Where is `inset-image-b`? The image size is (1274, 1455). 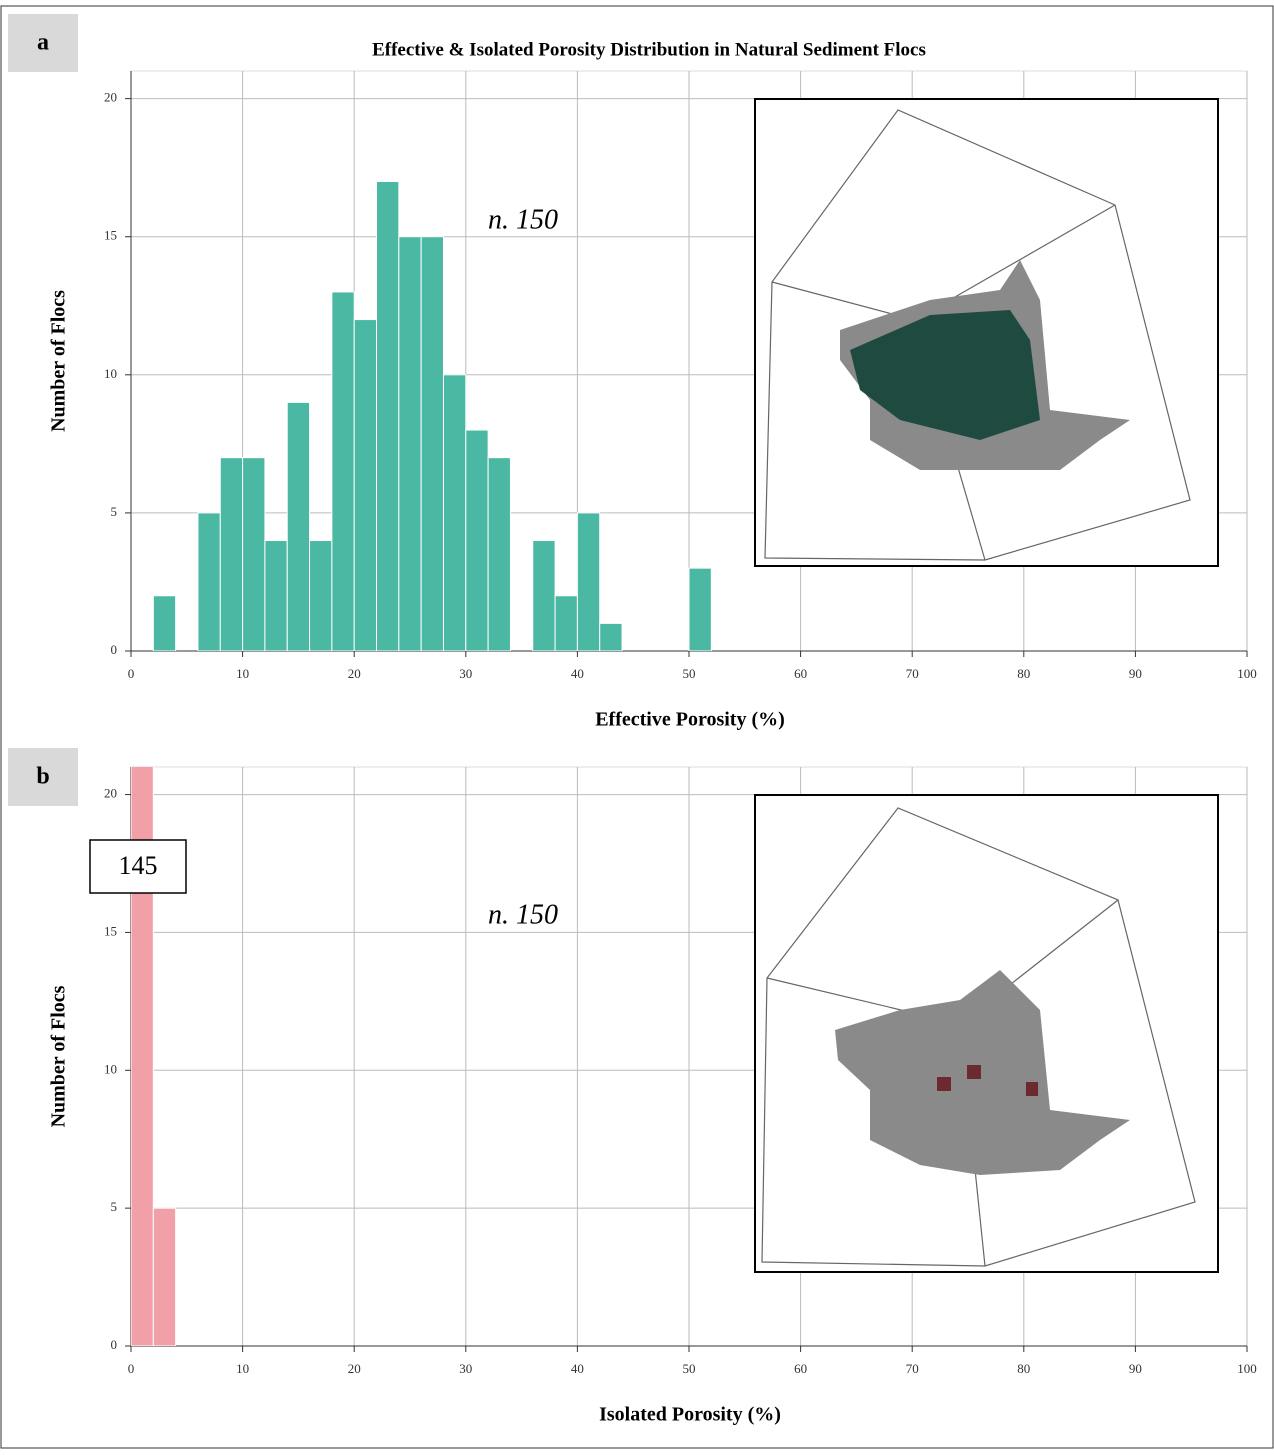 inset-image-b is located at coordinates (986, 1033).